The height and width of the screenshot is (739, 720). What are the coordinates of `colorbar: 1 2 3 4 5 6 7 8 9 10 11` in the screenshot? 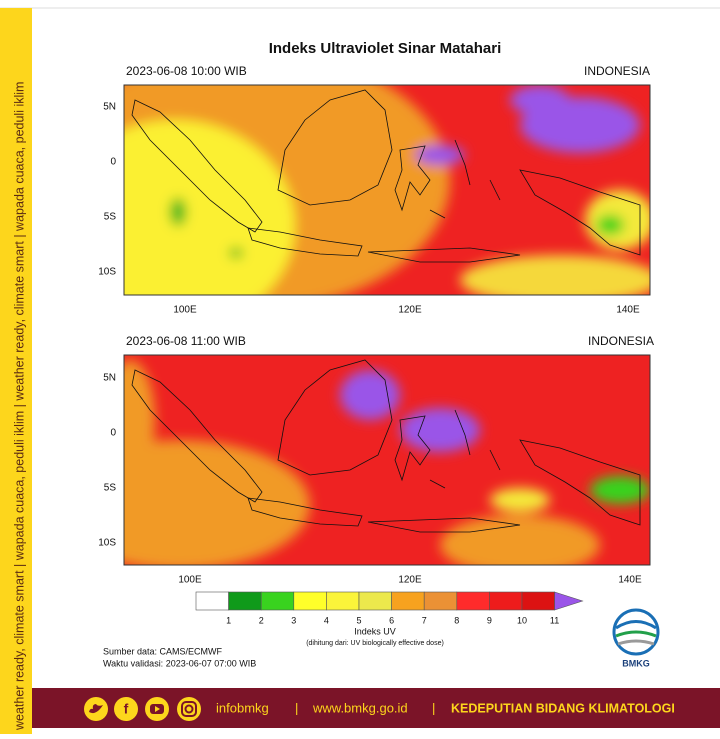 It's located at (389, 608).